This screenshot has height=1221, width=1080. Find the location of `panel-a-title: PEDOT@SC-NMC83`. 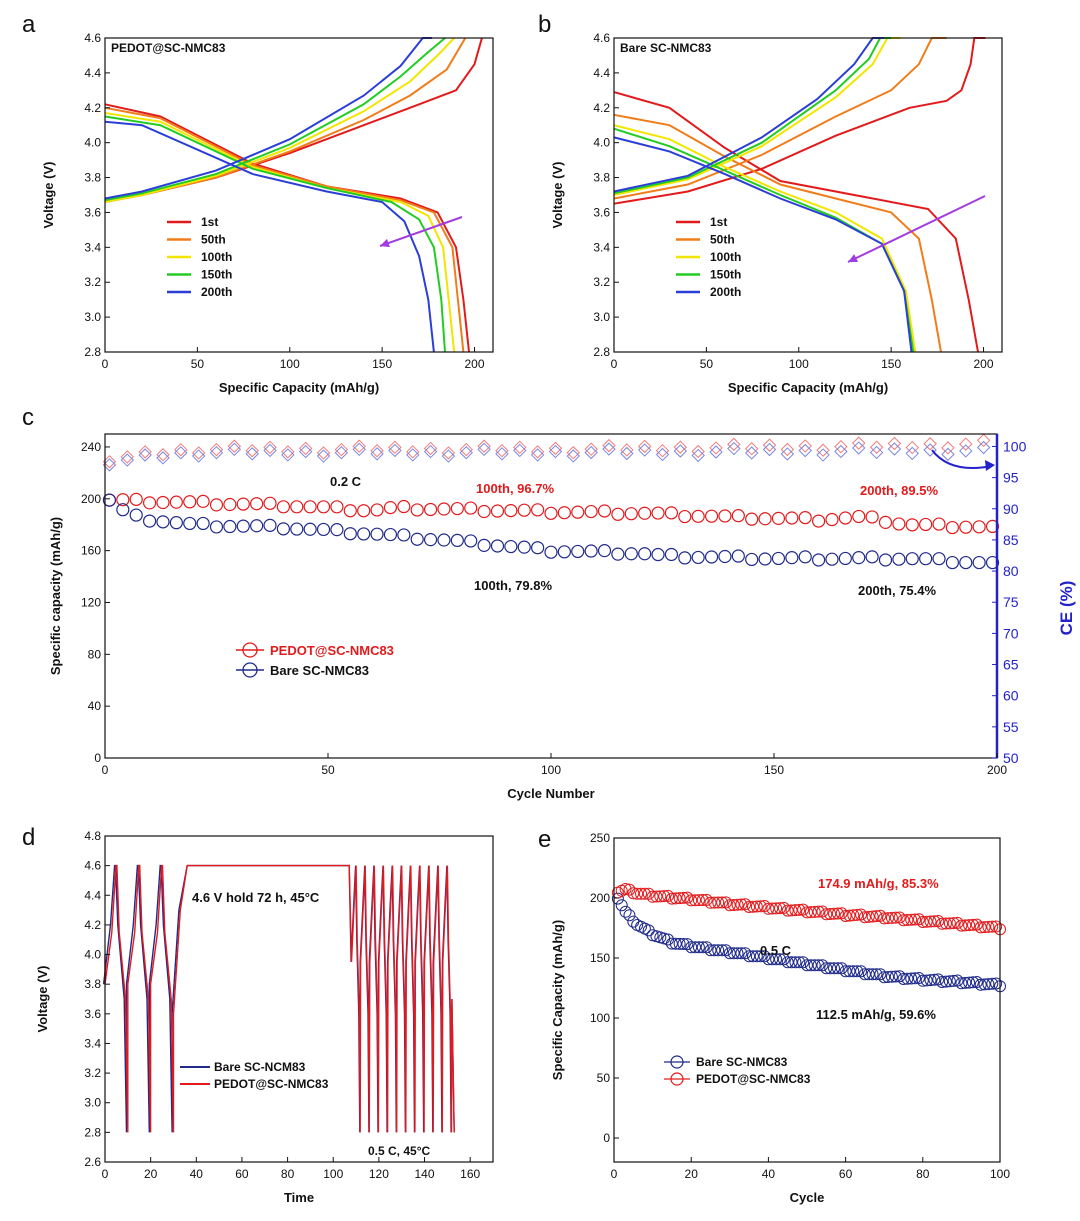

panel-a-title: PEDOT@SC-NMC83 is located at coordinates (168, 48).